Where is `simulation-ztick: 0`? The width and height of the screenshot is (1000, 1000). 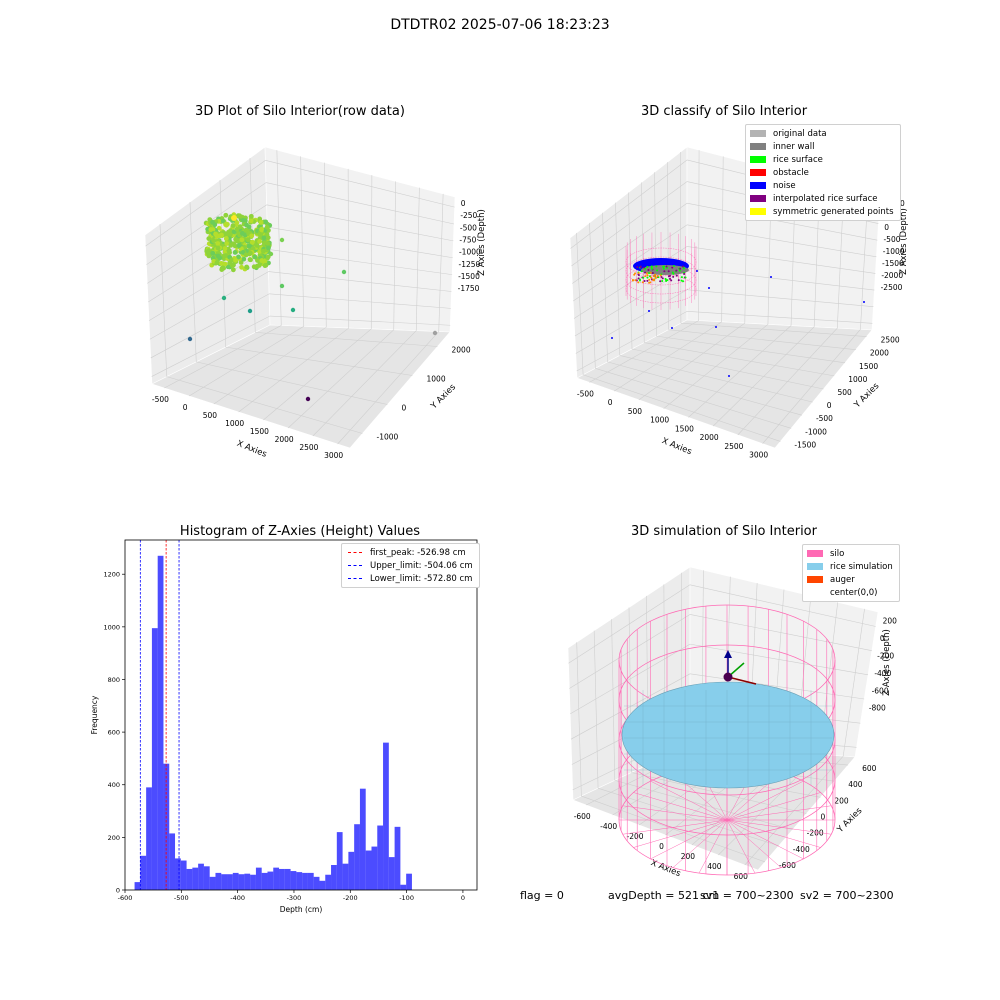
simulation-ztick: 0 is located at coordinates (882, 638).